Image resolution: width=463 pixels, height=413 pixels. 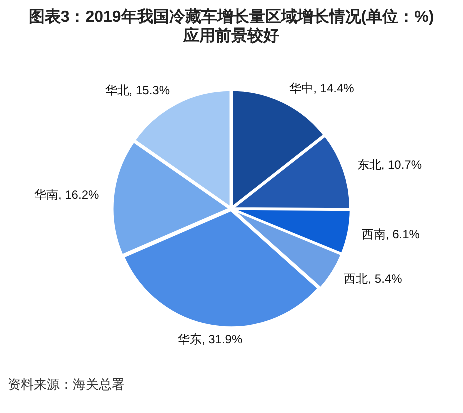 I want to click on text: 资料来源：海关总署, so click(x=66, y=385).